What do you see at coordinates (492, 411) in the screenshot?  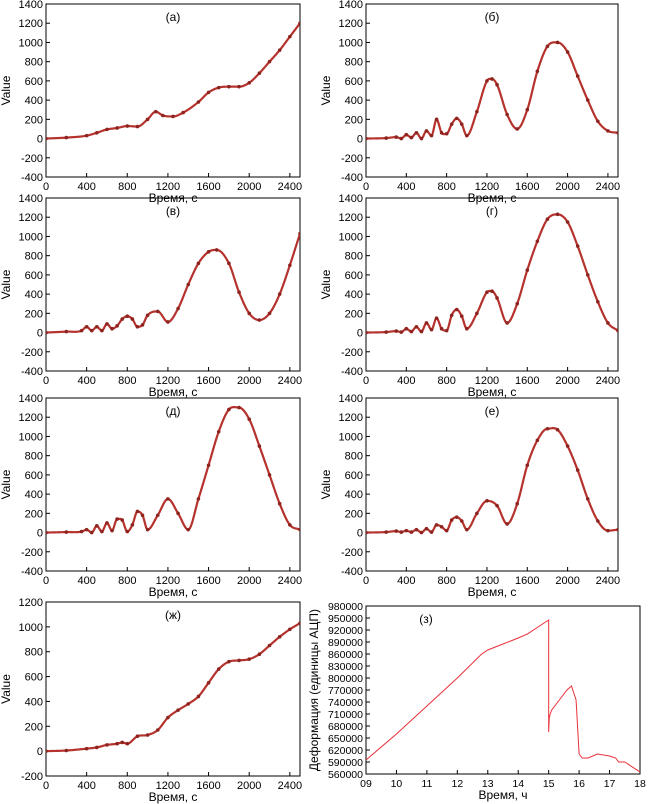 I see `panel-label: (е)` at bounding box center [492, 411].